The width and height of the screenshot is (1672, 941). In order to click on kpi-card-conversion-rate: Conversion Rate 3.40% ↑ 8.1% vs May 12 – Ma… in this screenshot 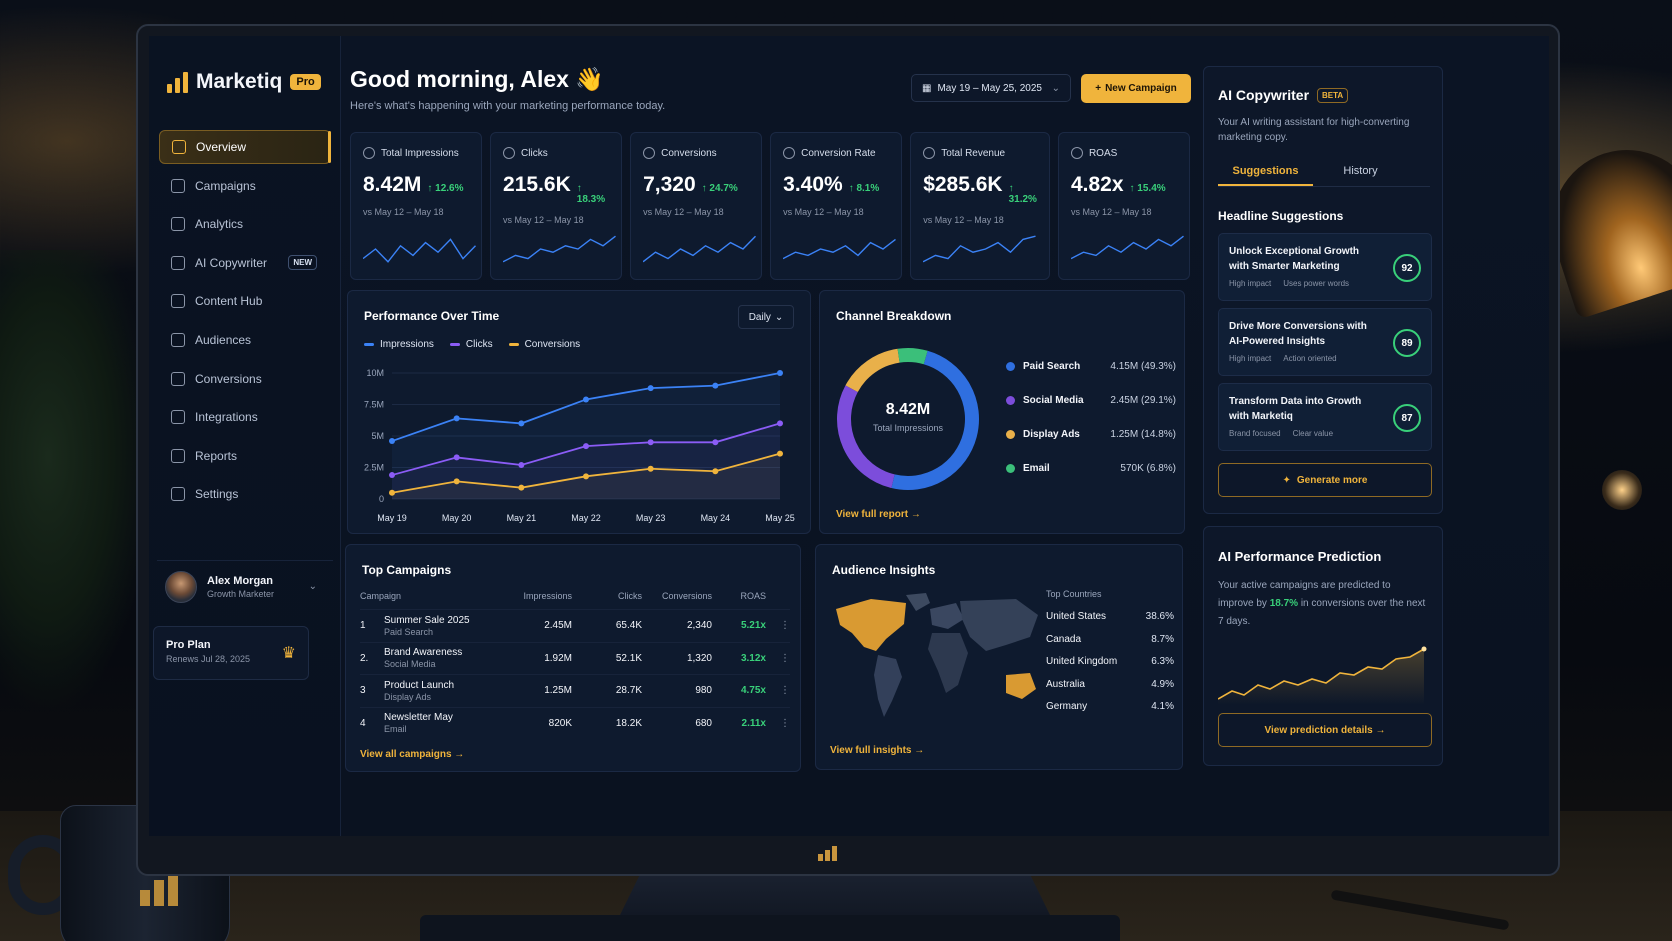, I will do `click(836, 206)`.